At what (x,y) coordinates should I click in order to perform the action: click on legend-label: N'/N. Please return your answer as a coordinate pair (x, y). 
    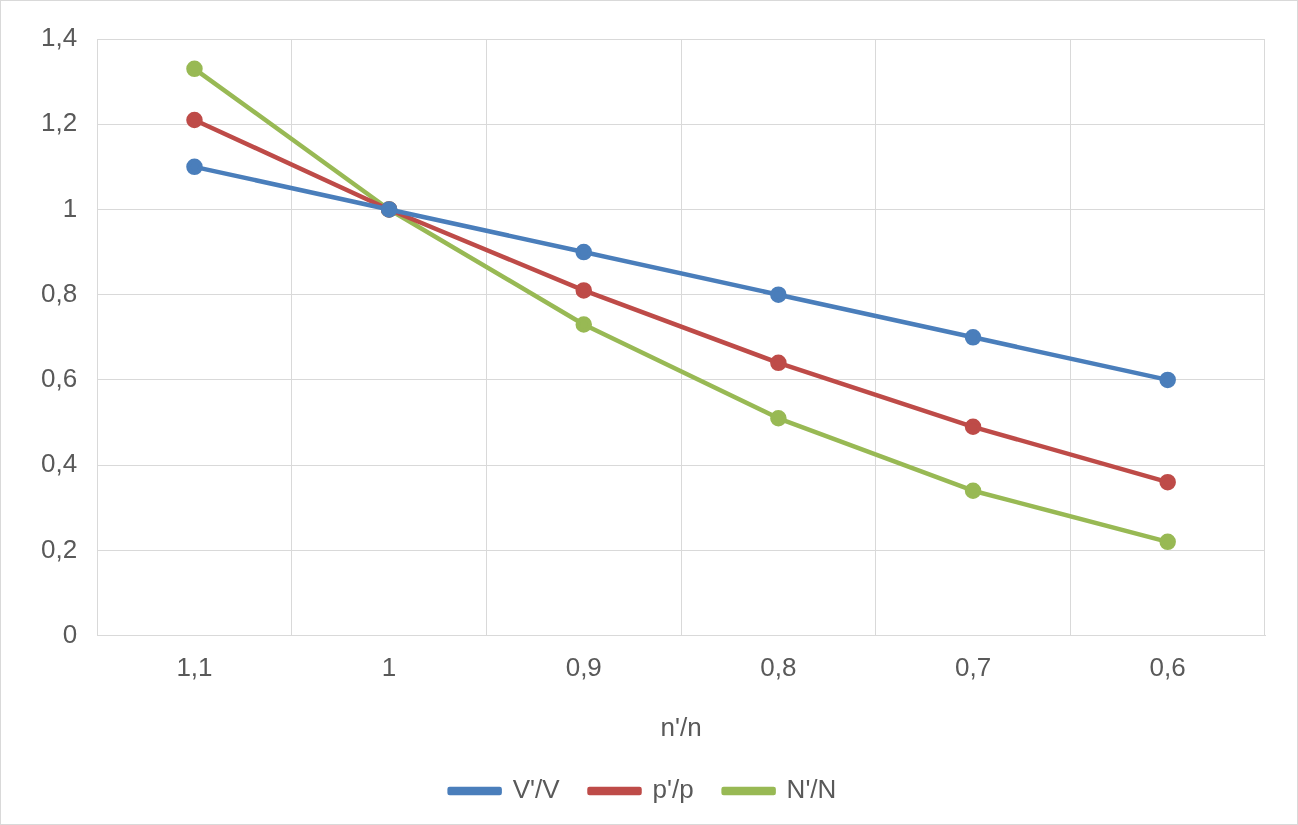
    Looking at the image, I should click on (811, 789).